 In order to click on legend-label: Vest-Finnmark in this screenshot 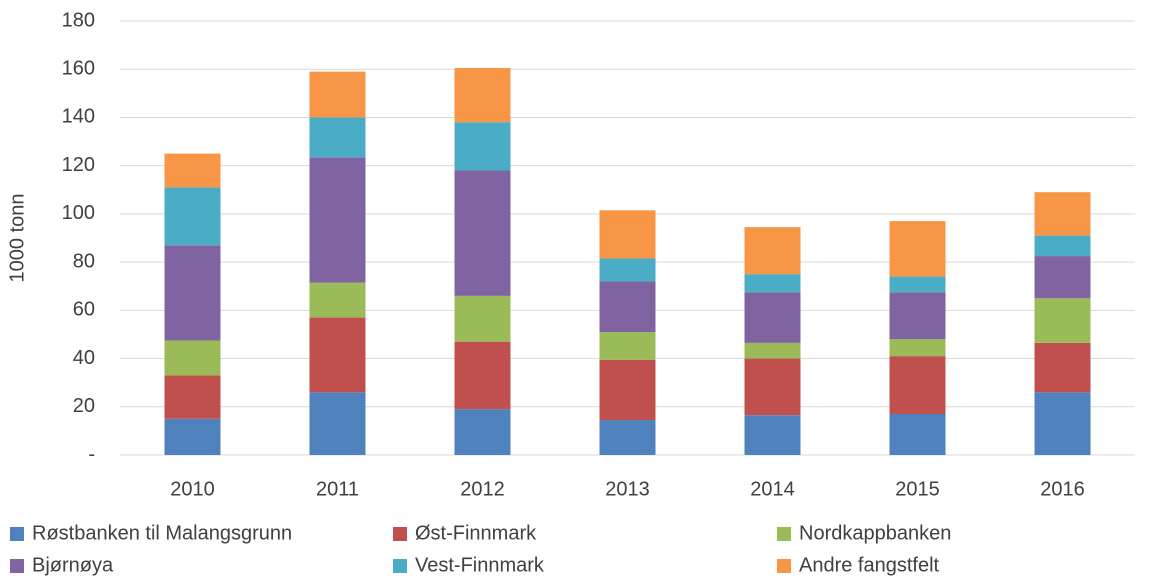, I will do `click(480, 565)`.